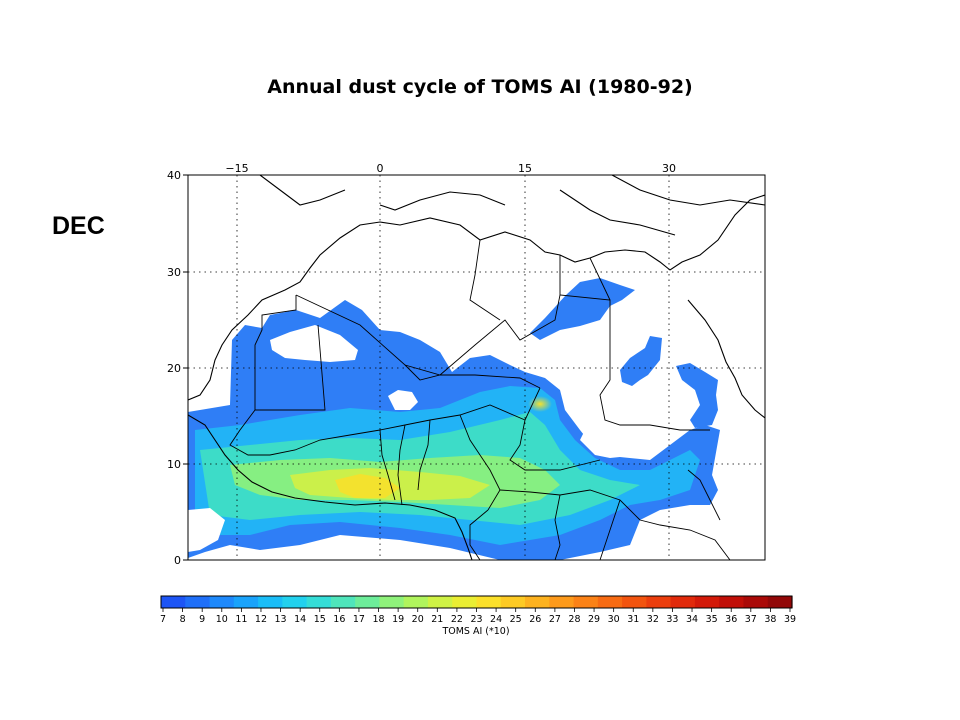 The image size is (960, 720). I want to click on month-label: DEC, so click(78, 226).